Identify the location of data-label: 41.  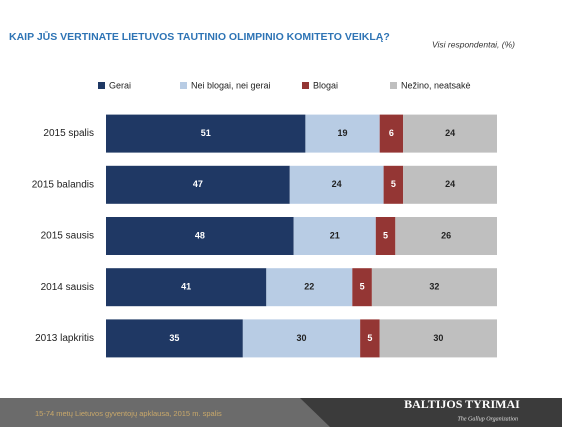
(186, 287).